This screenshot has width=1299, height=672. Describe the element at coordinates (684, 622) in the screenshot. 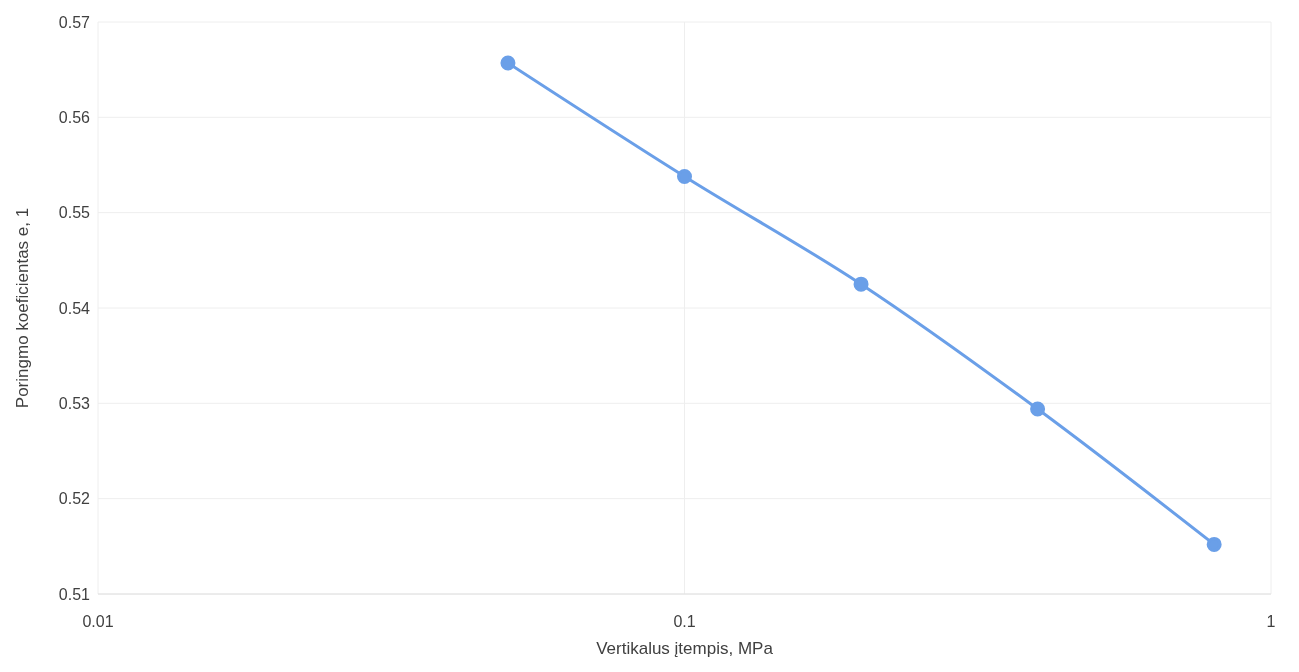

I see `x-tick-label: 0.1` at that location.